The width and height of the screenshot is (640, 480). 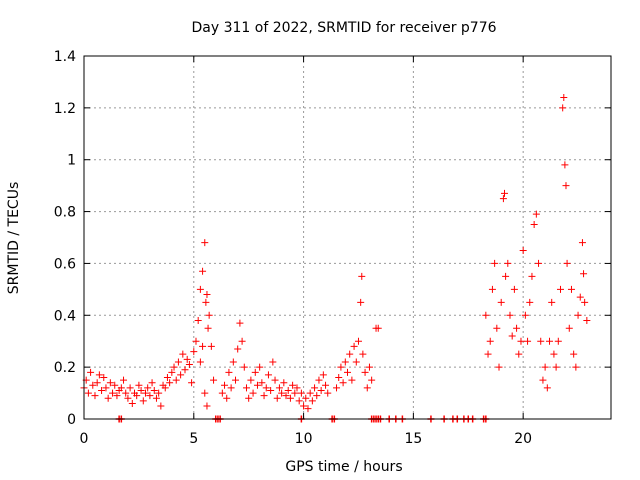 What do you see at coordinates (14, 238) in the screenshot?
I see `y-axis-title: SRMTID / TECUs` at bounding box center [14, 238].